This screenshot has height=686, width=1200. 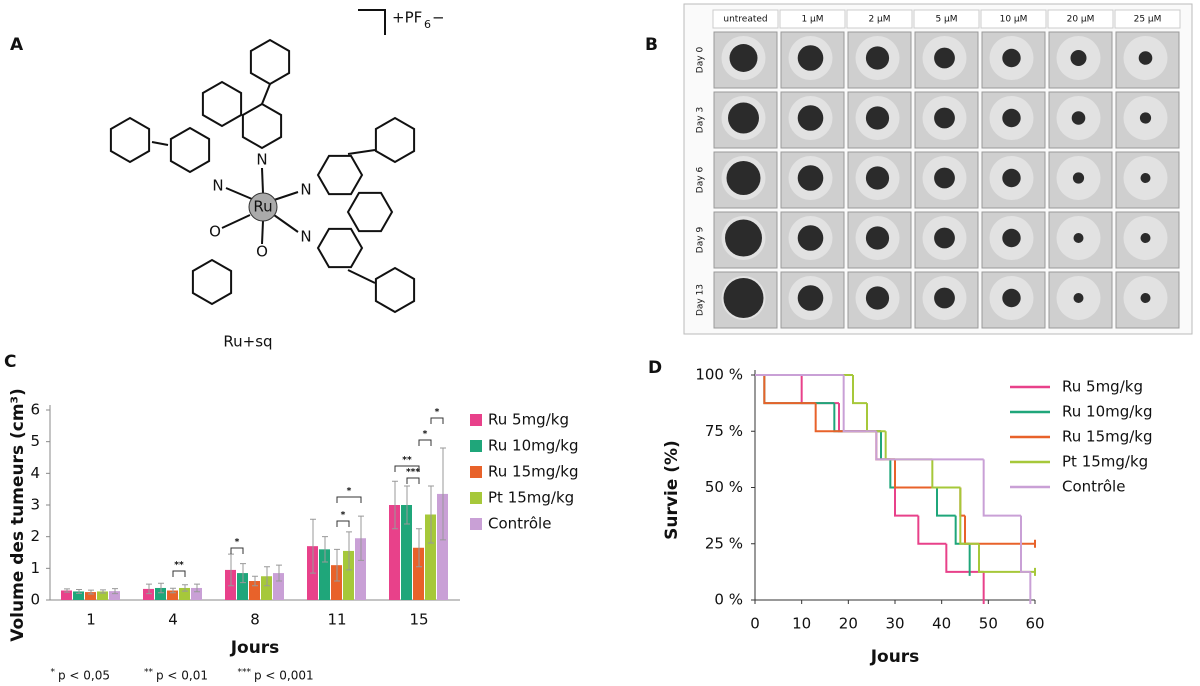 I want to click on x-tick-label: 1, so click(x=91, y=620).